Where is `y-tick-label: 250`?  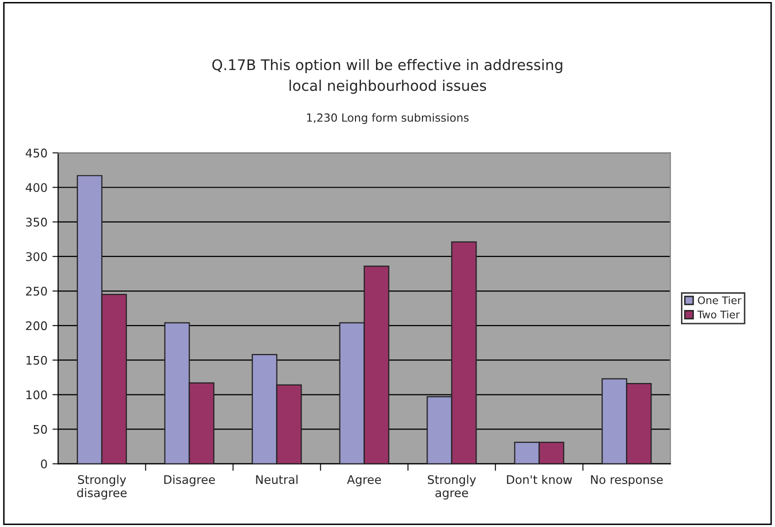 y-tick-label: 250 is located at coordinates (36, 291).